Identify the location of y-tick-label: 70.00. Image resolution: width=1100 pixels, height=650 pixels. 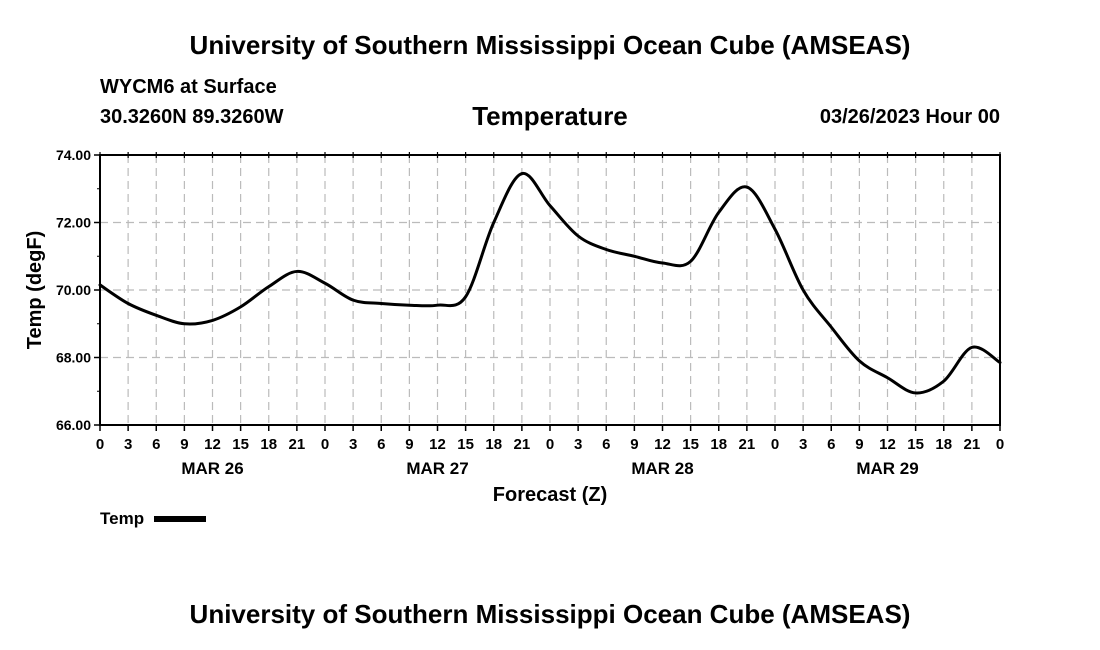
(73, 290).